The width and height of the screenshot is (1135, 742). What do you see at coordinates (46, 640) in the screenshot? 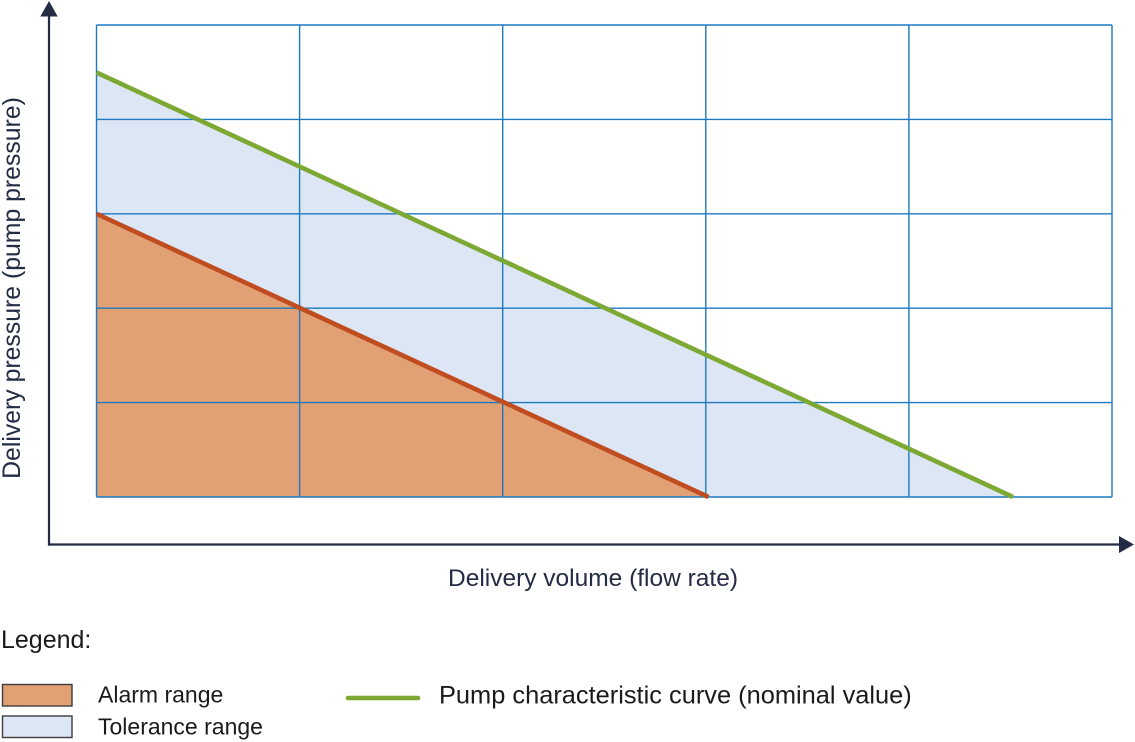
I see `svg-text: Legend:` at bounding box center [46, 640].